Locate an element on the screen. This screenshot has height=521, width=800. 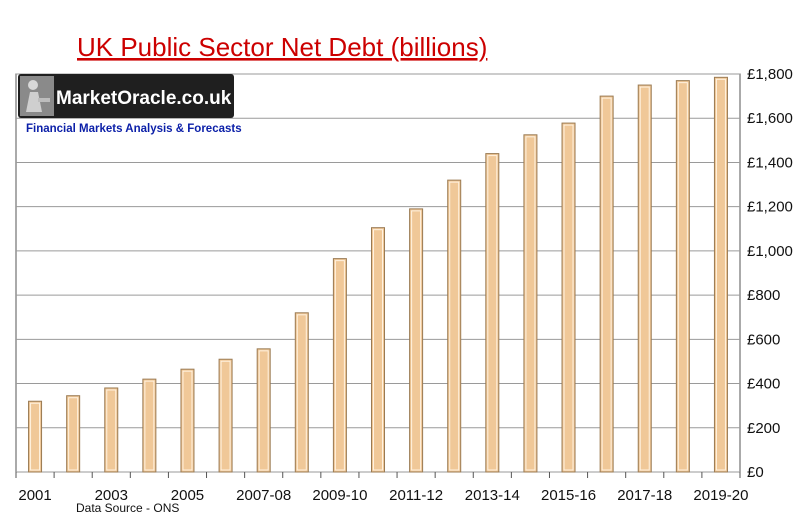
x-tick-label: 2003 is located at coordinates (111, 495).